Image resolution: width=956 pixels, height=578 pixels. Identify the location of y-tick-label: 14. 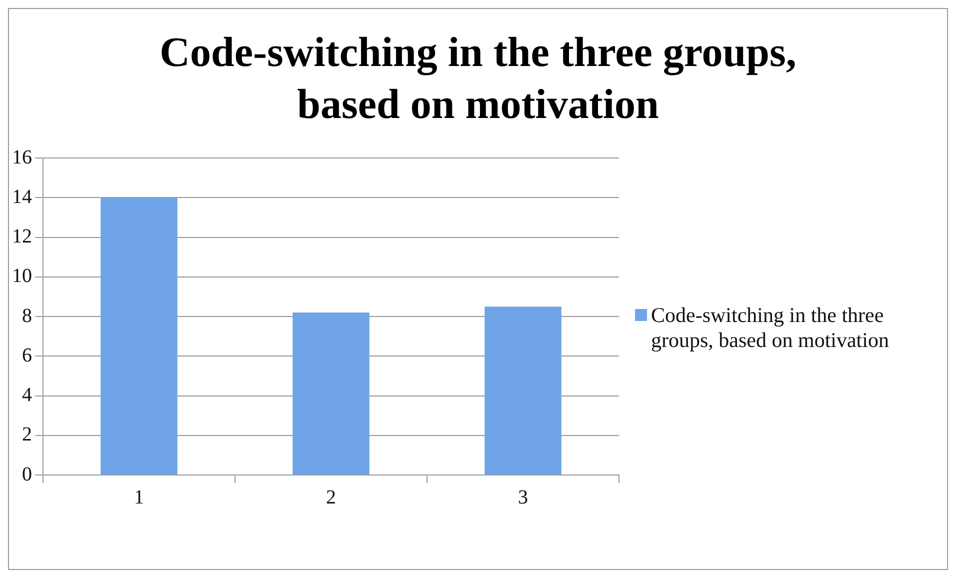
(22, 197).